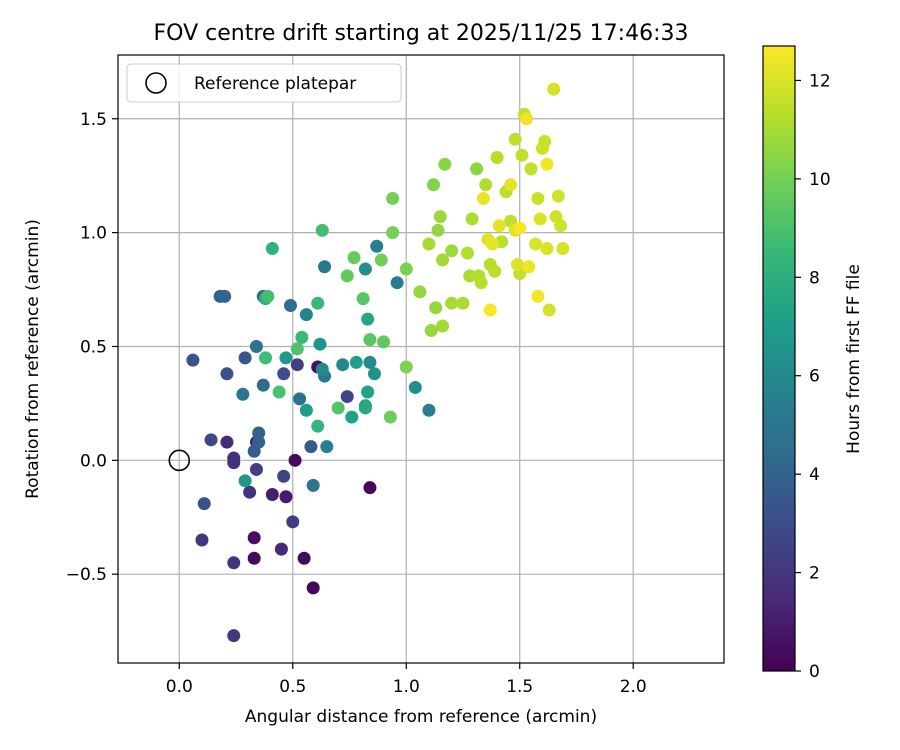 The height and width of the screenshot is (750, 900). What do you see at coordinates (519, 687) in the screenshot?
I see `x-tick-label: 1.5` at bounding box center [519, 687].